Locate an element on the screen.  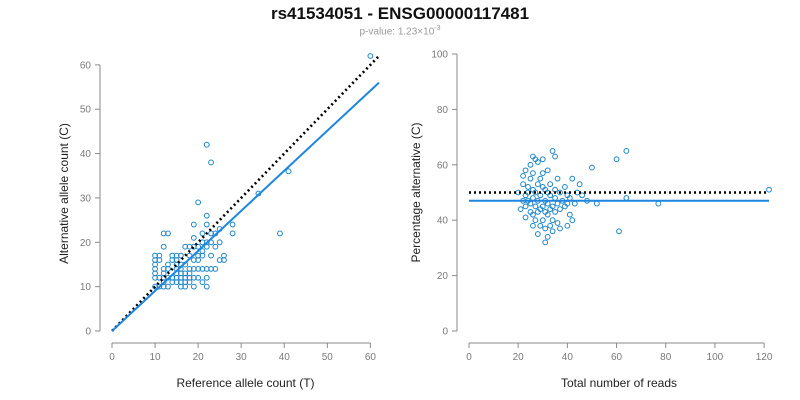
subtitle-text: p-value: 1.23×10 is located at coordinates (397, 32).